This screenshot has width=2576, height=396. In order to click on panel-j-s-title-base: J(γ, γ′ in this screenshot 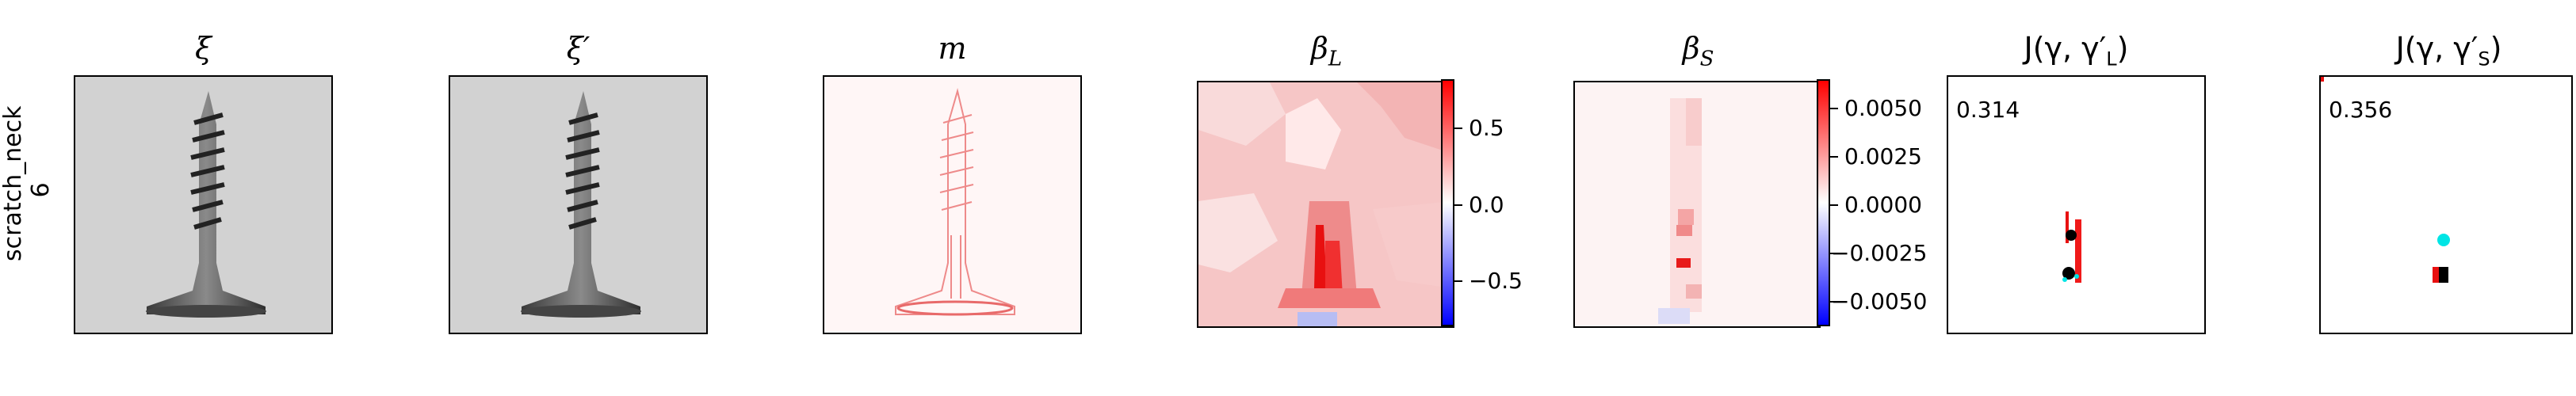, I will do `click(2437, 48)`.